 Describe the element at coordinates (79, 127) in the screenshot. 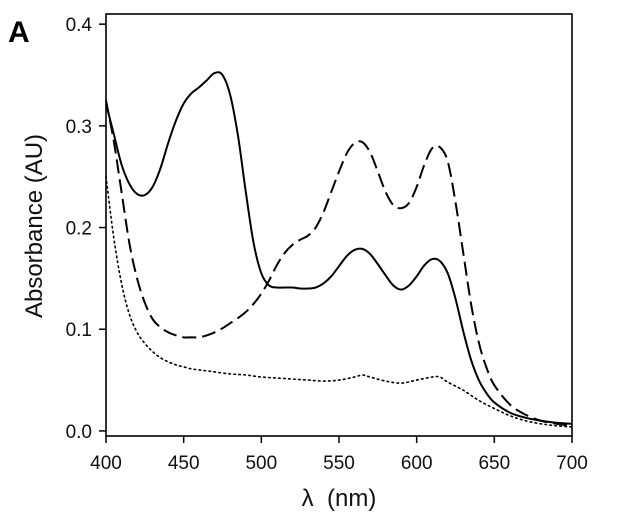

I see `y-tick-label-0.3: 0.3` at that location.